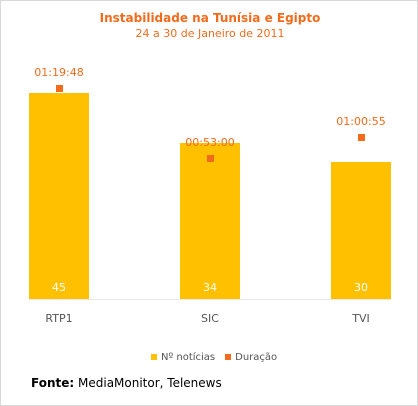 The width and height of the screenshot is (418, 406). Describe the element at coordinates (219, 357) in the screenshot. I see `legend: Nº notícias Duração` at that location.